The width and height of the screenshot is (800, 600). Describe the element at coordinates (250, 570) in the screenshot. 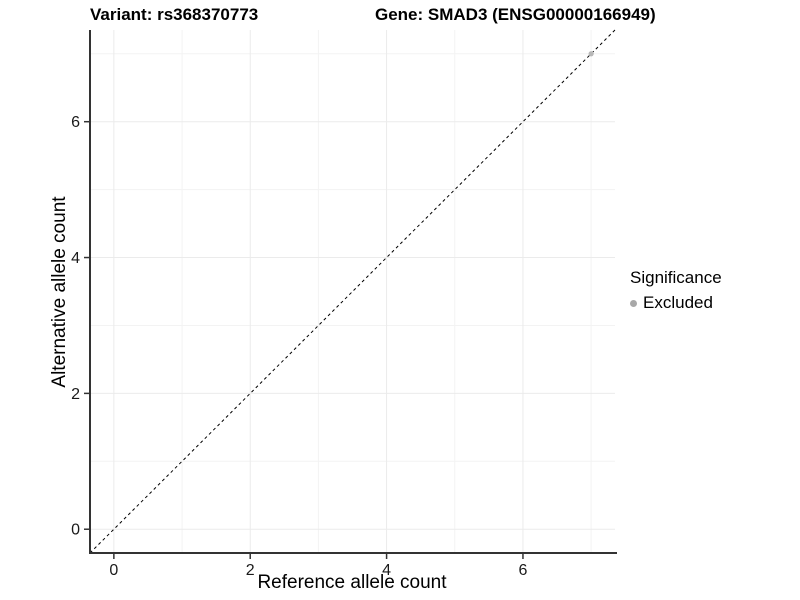

I see `x-tick-label: 2` at that location.